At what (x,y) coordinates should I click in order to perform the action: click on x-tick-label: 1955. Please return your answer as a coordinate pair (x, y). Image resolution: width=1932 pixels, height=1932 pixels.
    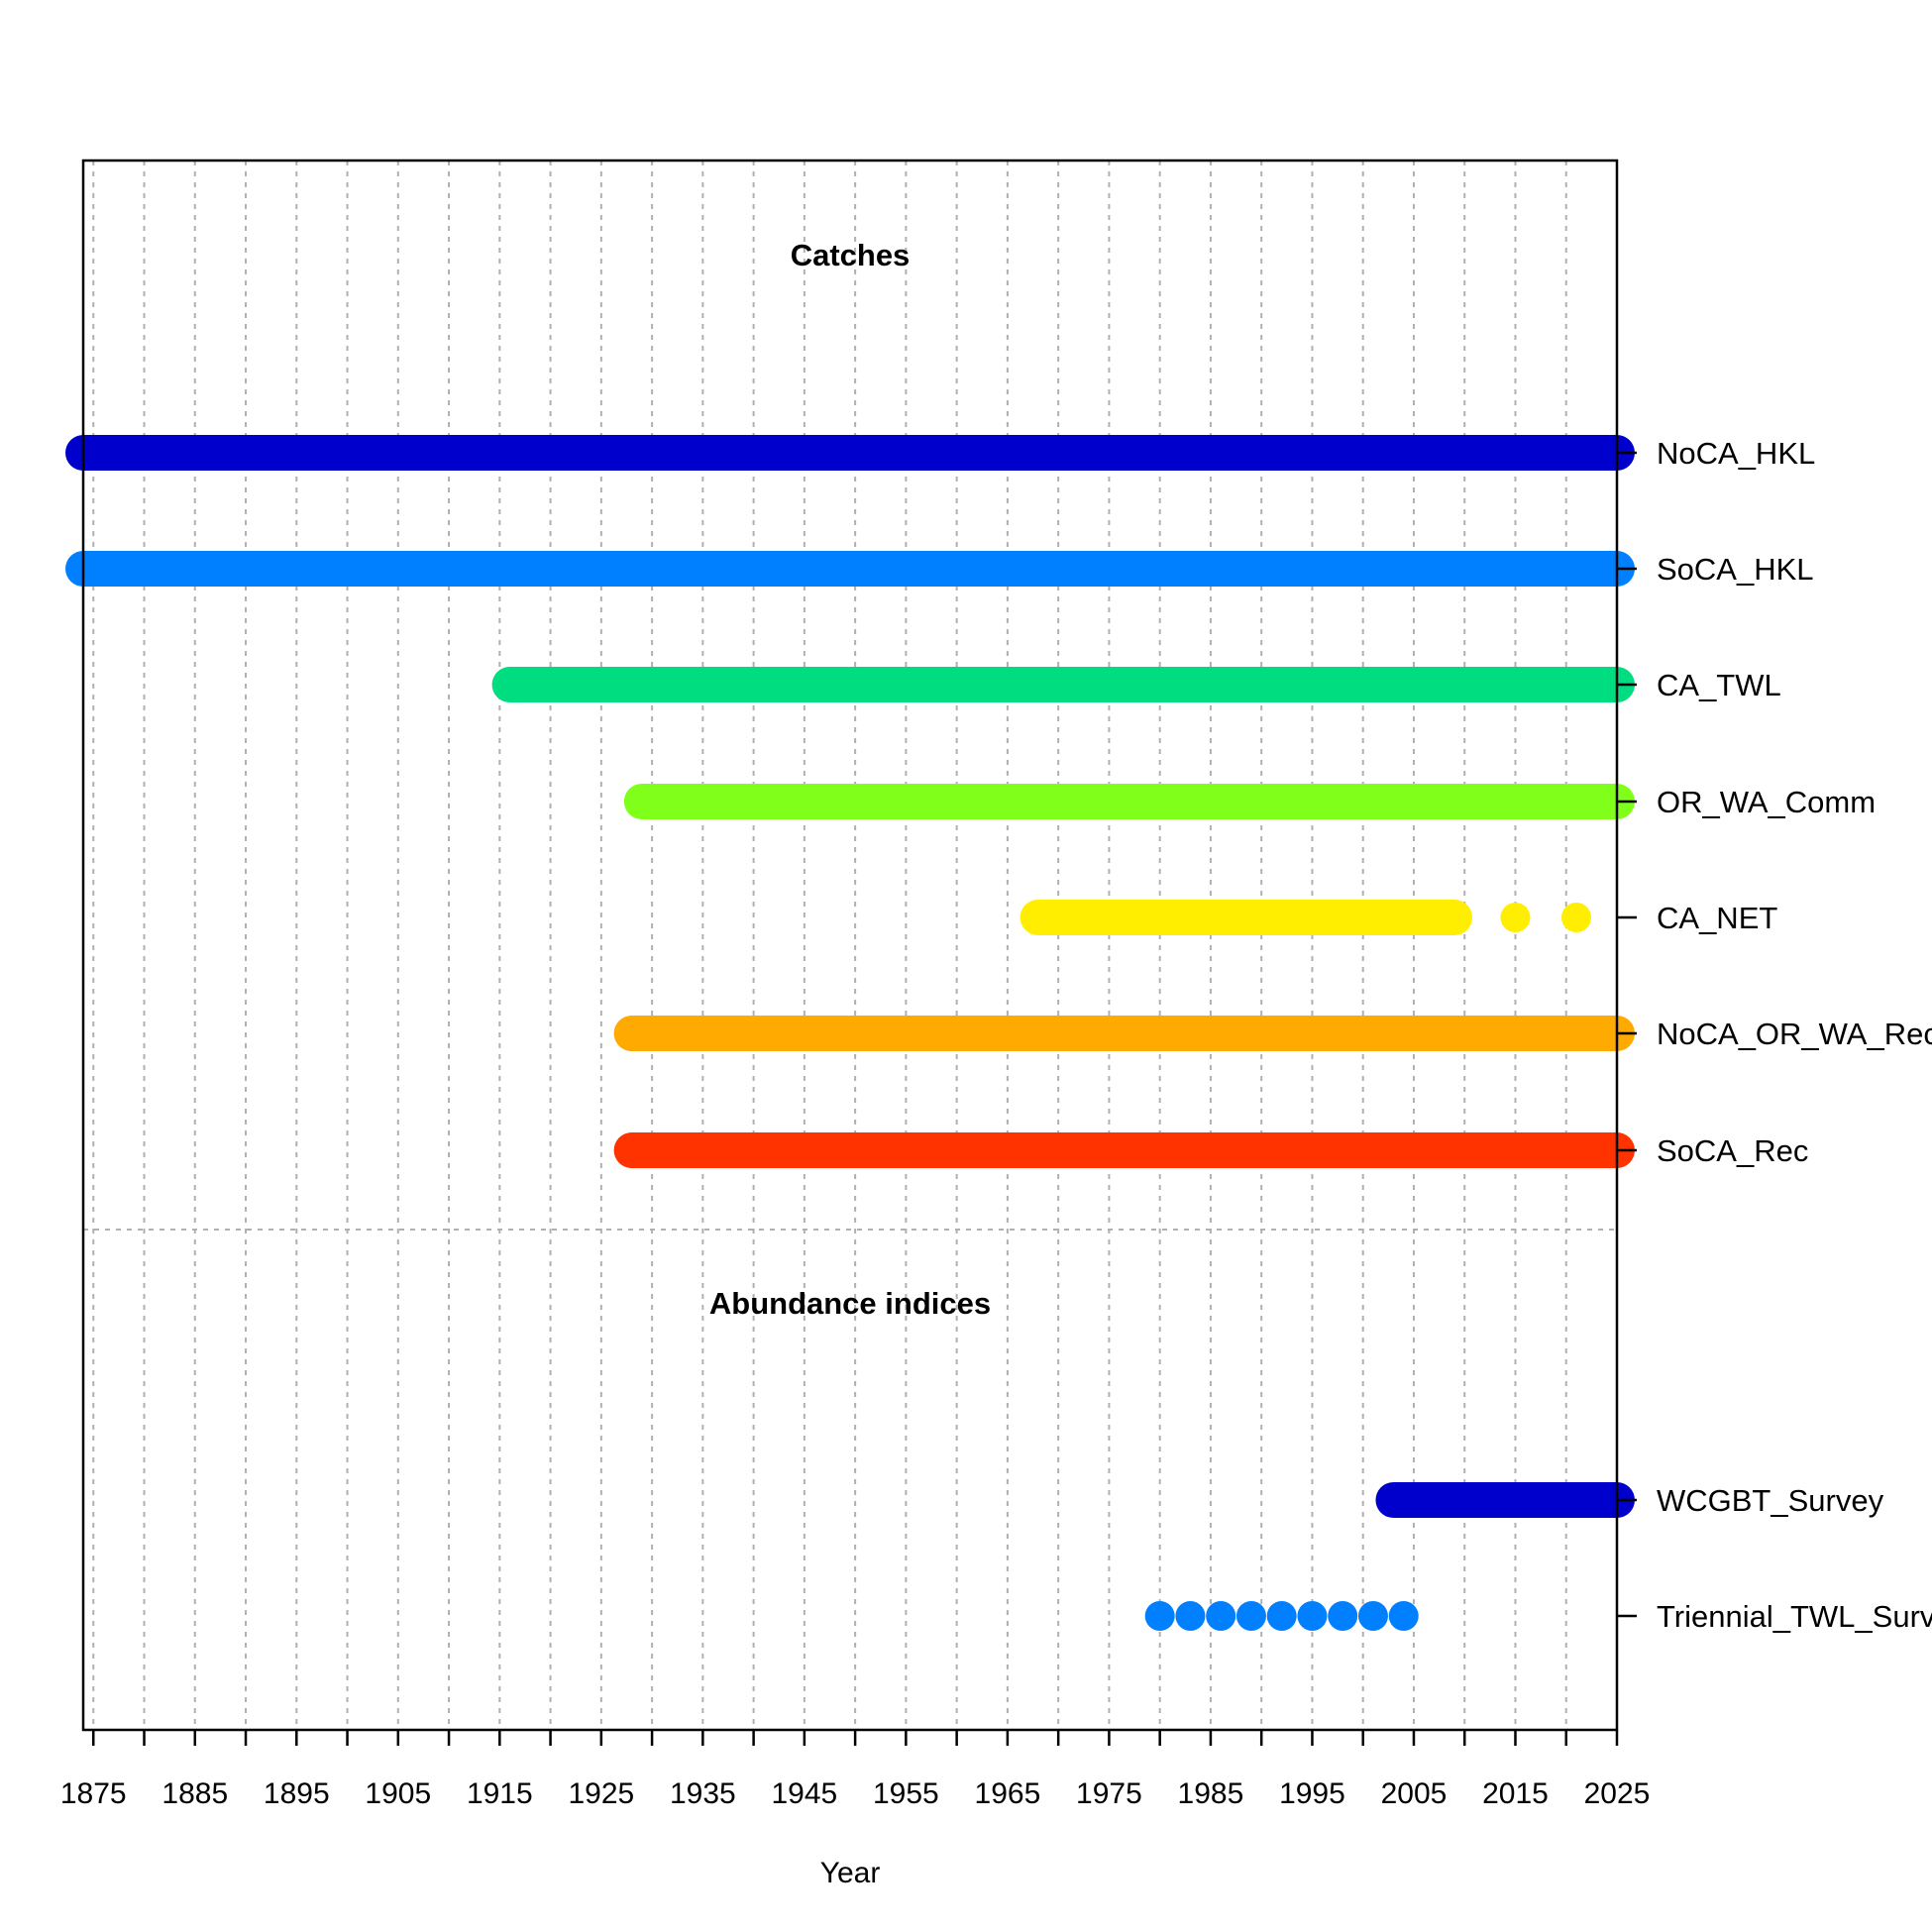
    Looking at the image, I should click on (906, 1793).